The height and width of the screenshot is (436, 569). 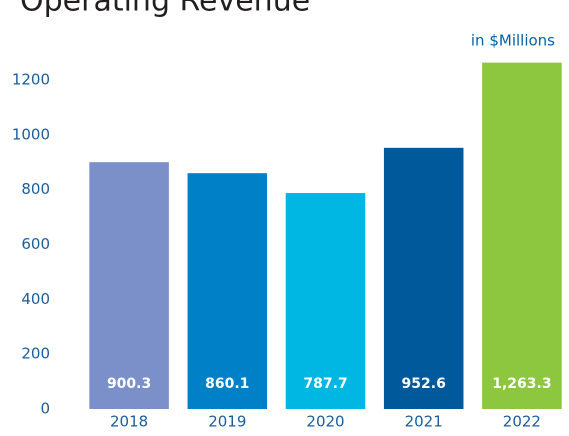 What do you see at coordinates (31, 134) in the screenshot?
I see `y-tick-label: 1000` at bounding box center [31, 134].